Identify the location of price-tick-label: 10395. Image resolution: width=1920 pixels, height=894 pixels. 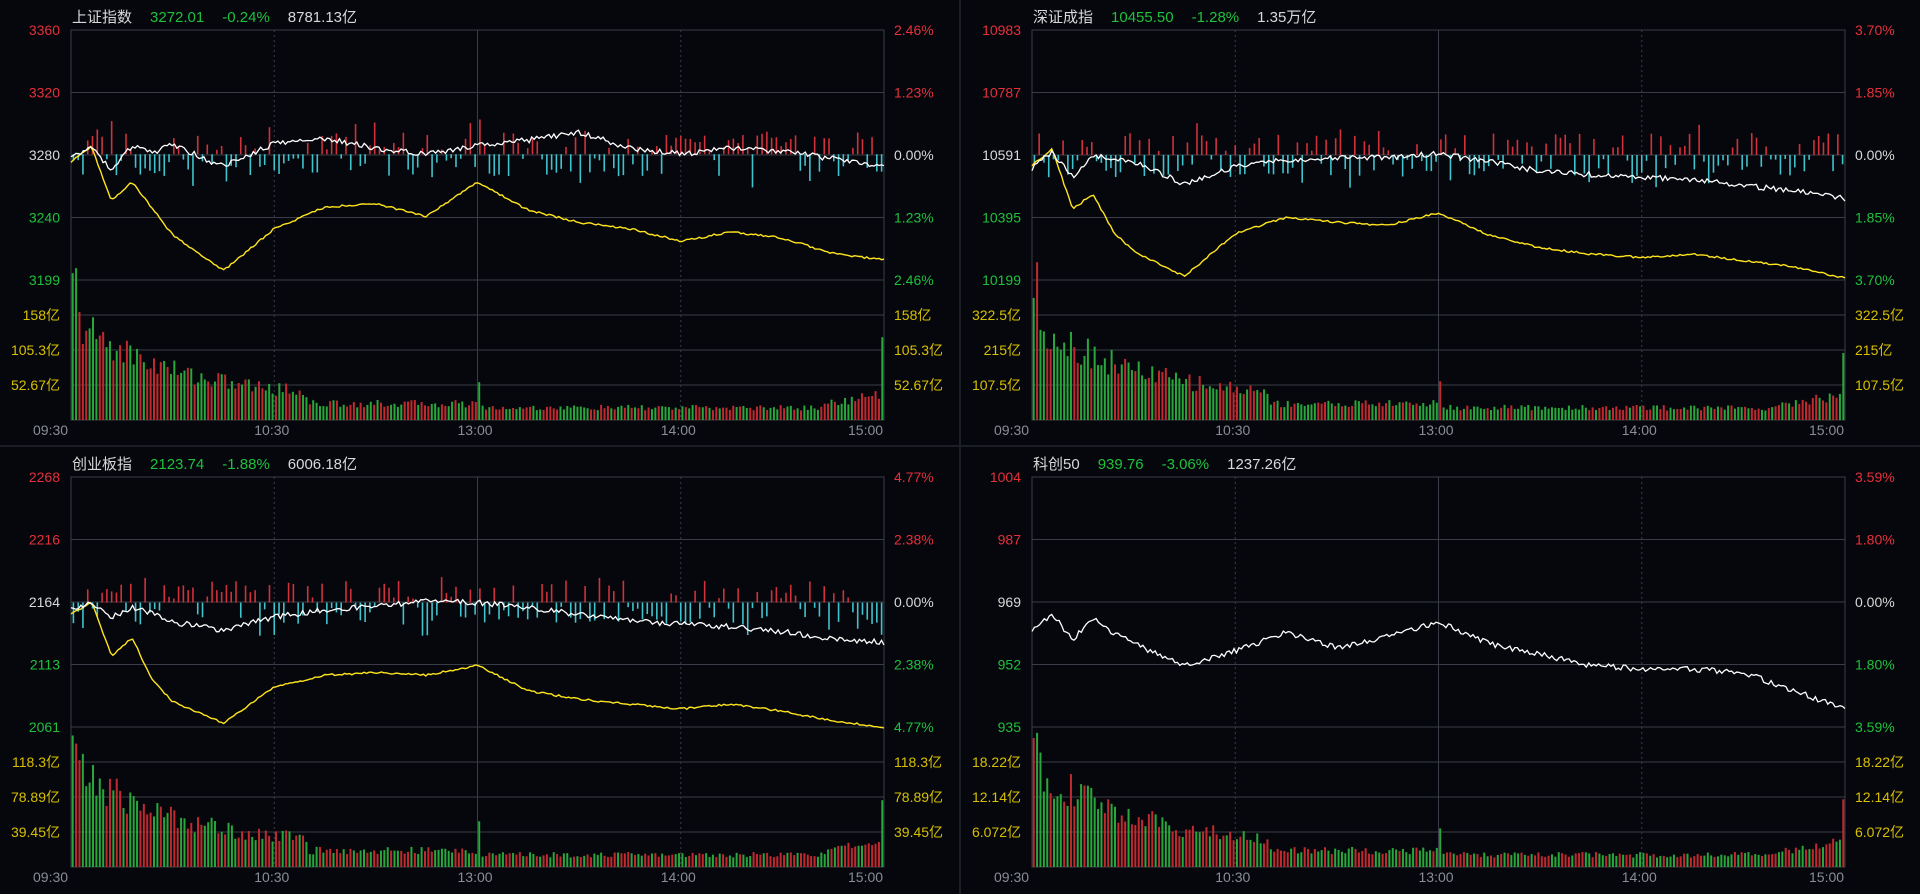
(1001, 218).